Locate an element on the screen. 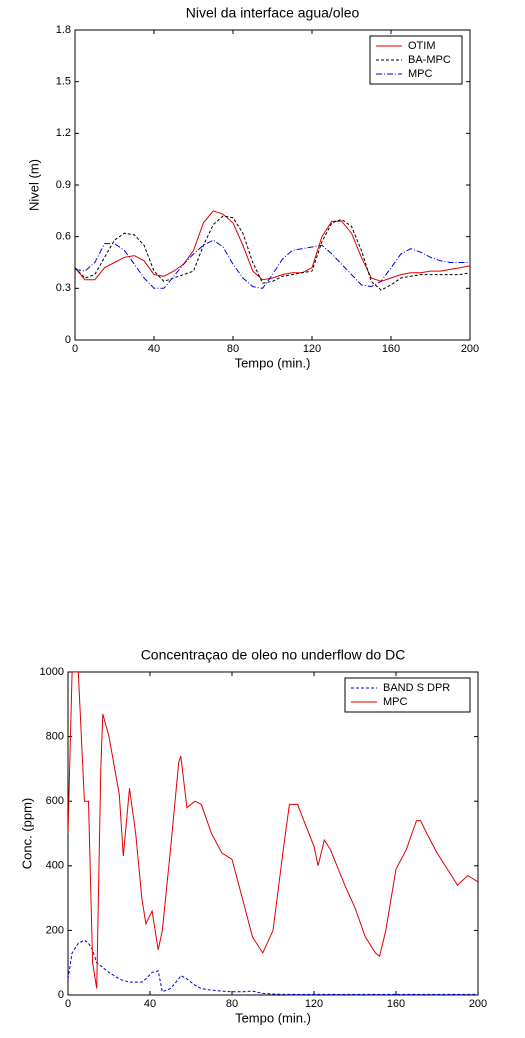 The image size is (525, 1038). y-tick-label: 800 is located at coordinates (55, 737).